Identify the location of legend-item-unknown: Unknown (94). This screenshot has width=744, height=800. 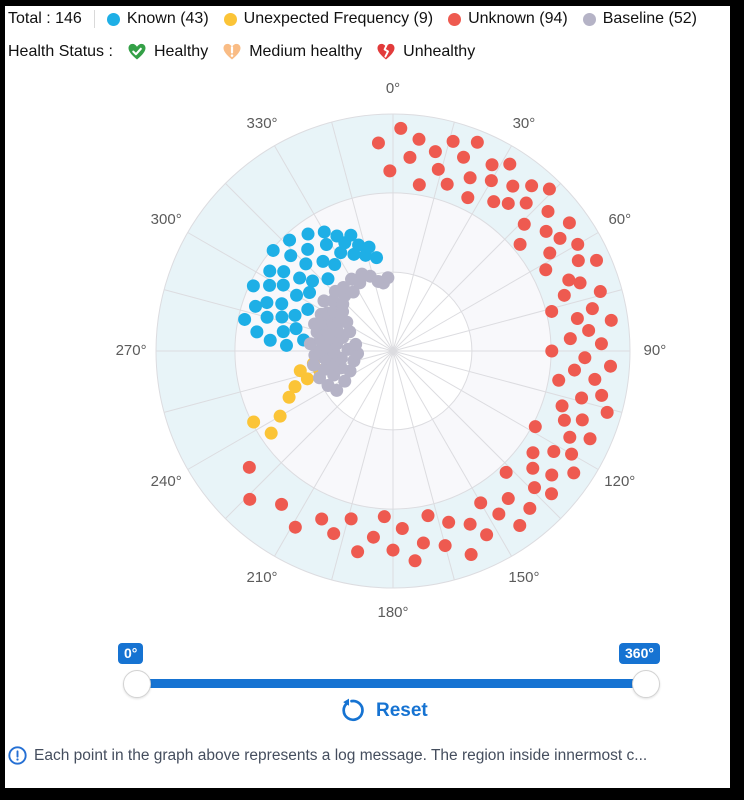
(508, 19).